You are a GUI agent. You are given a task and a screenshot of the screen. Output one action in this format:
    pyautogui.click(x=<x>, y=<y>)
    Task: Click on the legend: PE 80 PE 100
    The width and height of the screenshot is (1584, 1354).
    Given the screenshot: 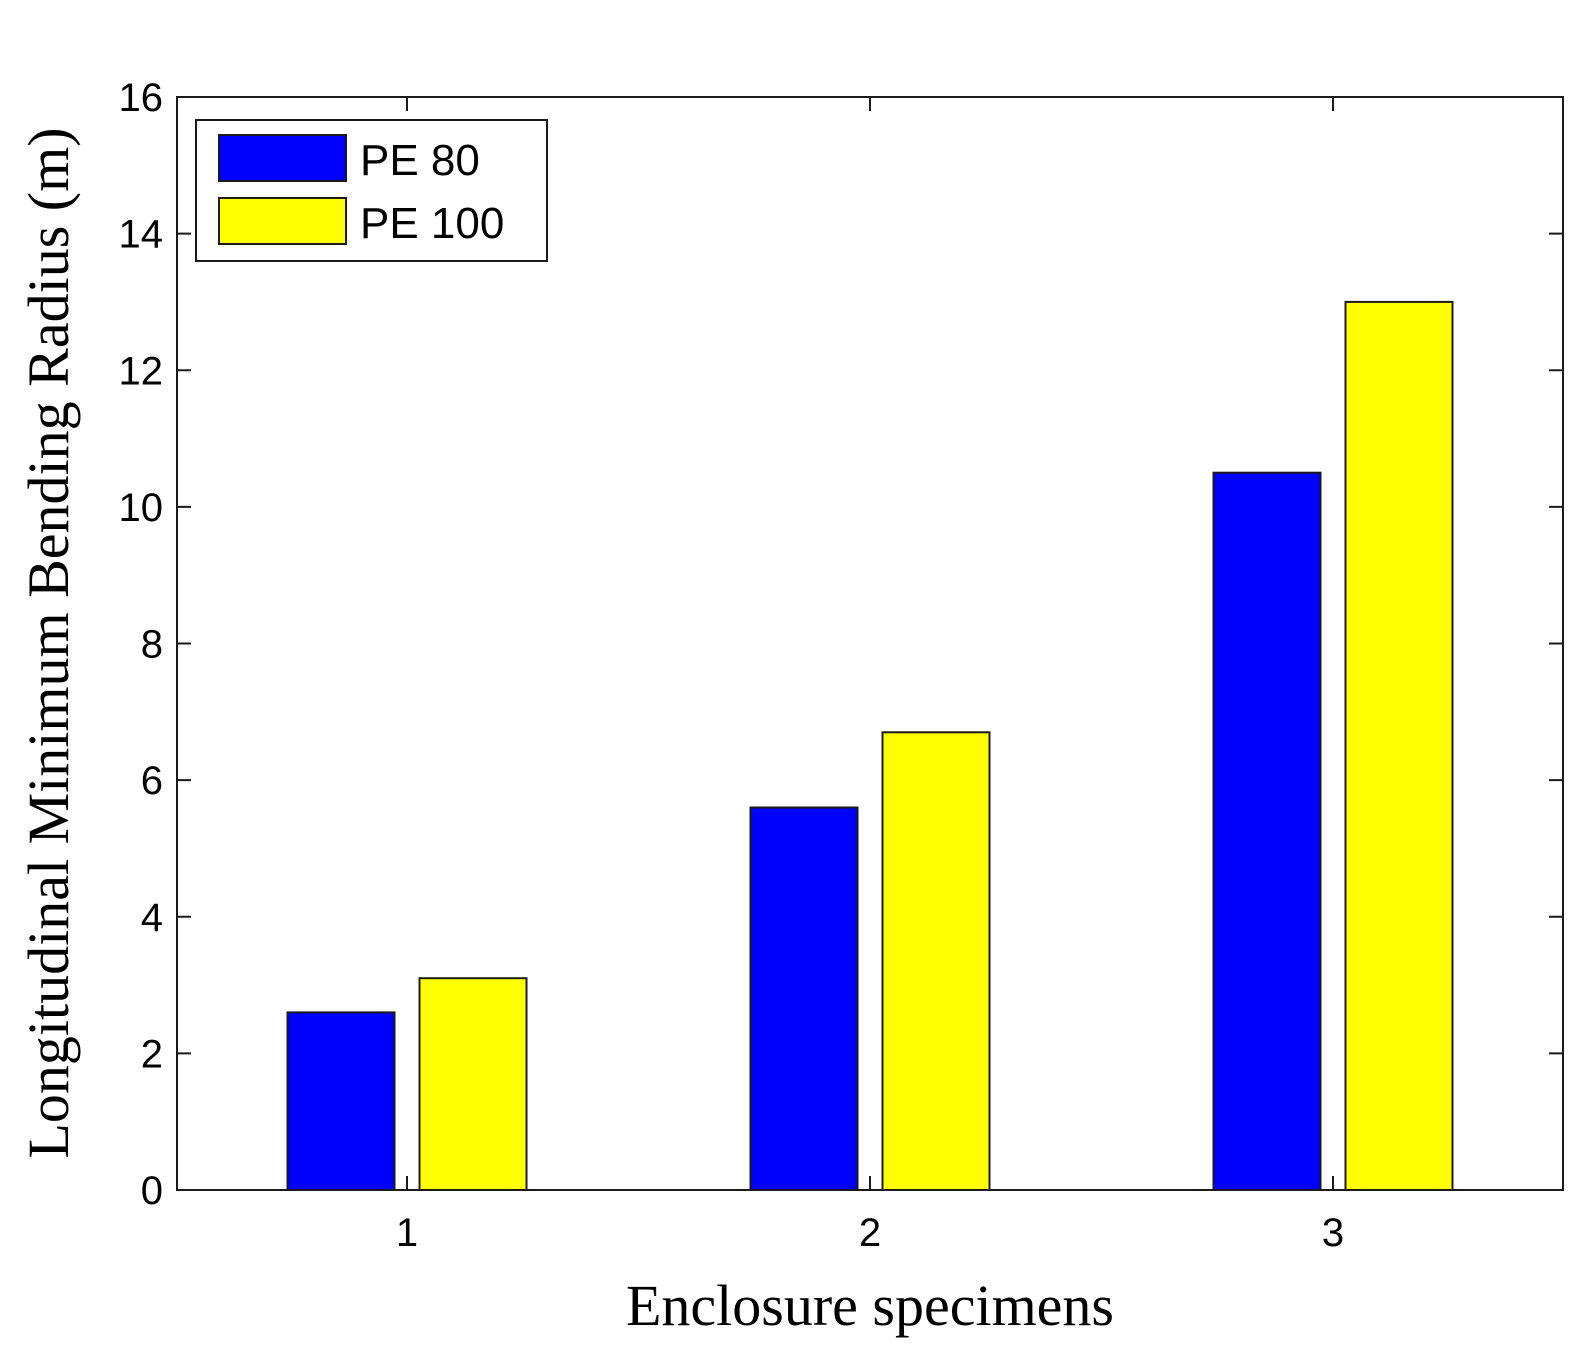 What is the action you would take?
    pyautogui.click(x=371, y=190)
    